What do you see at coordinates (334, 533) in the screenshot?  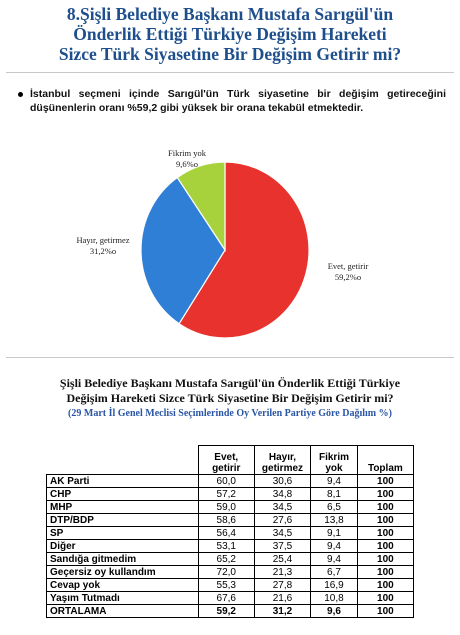 I see `row-value: 9,1` at bounding box center [334, 533].